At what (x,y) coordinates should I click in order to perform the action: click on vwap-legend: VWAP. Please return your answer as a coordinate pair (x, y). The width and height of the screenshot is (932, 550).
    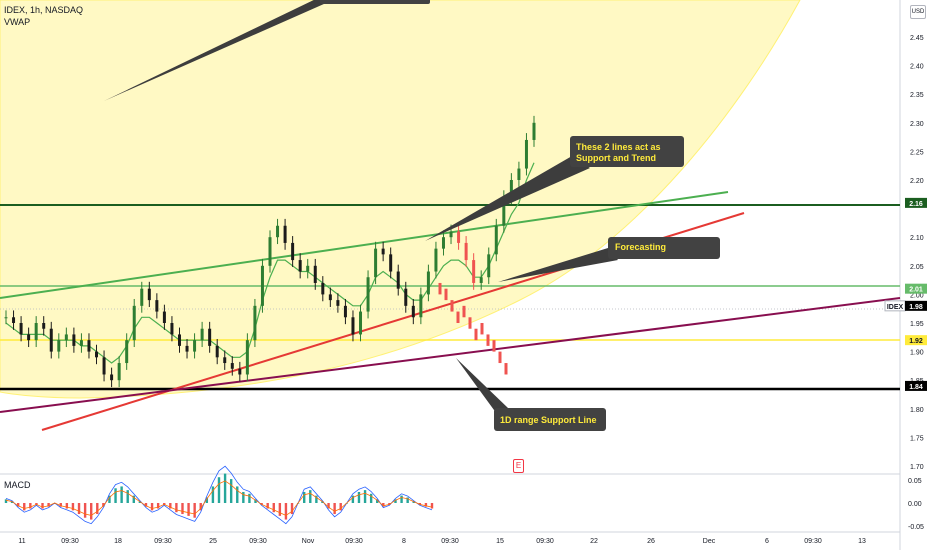
    Looking at the image, I should click on (17, 22).